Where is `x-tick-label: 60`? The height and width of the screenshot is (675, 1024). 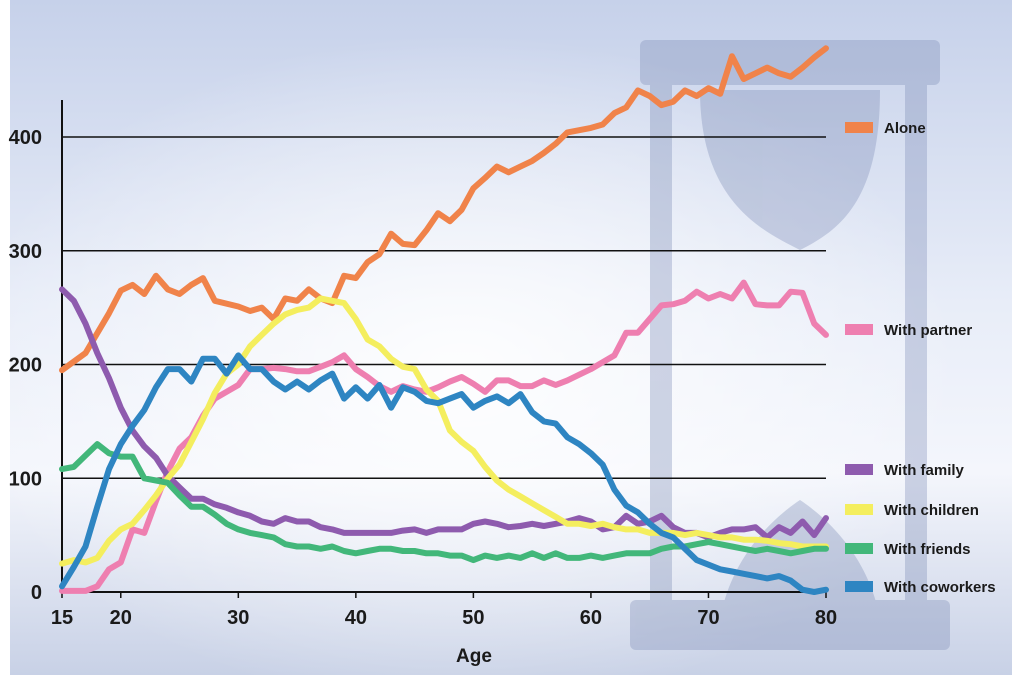
x-tick-label: 60 is located at coordinates (591, 618).